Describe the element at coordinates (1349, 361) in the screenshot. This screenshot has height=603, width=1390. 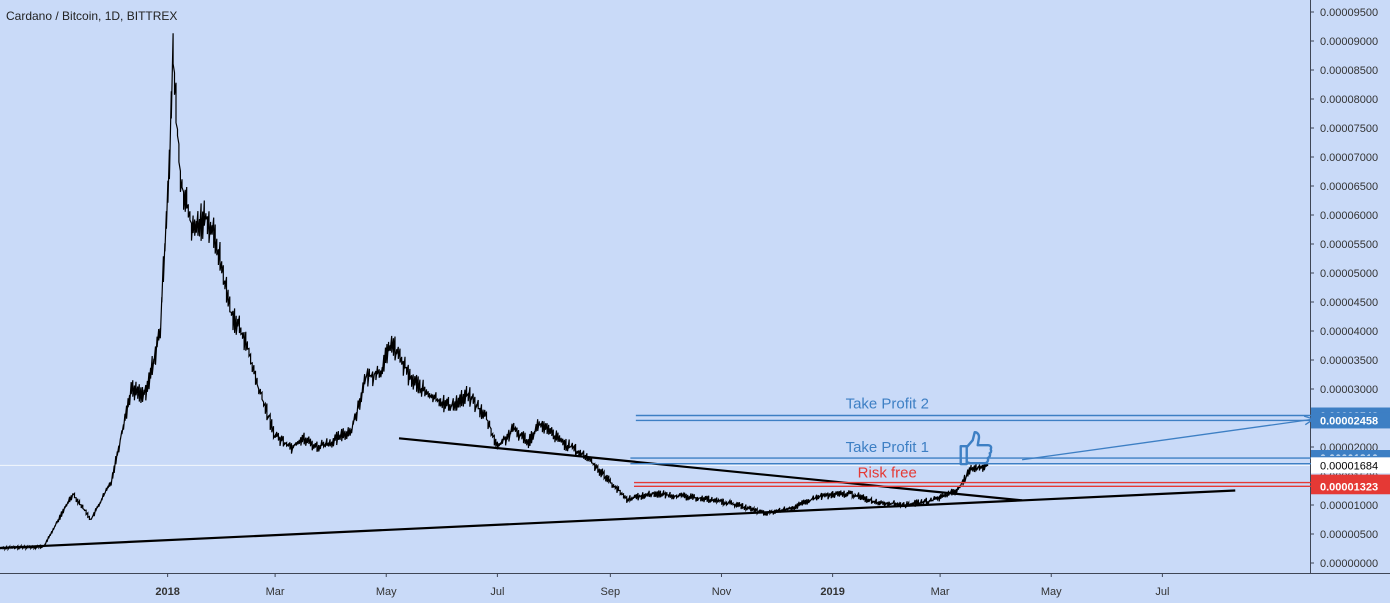
I see `y-tick-label: 0.00003500` at that location.